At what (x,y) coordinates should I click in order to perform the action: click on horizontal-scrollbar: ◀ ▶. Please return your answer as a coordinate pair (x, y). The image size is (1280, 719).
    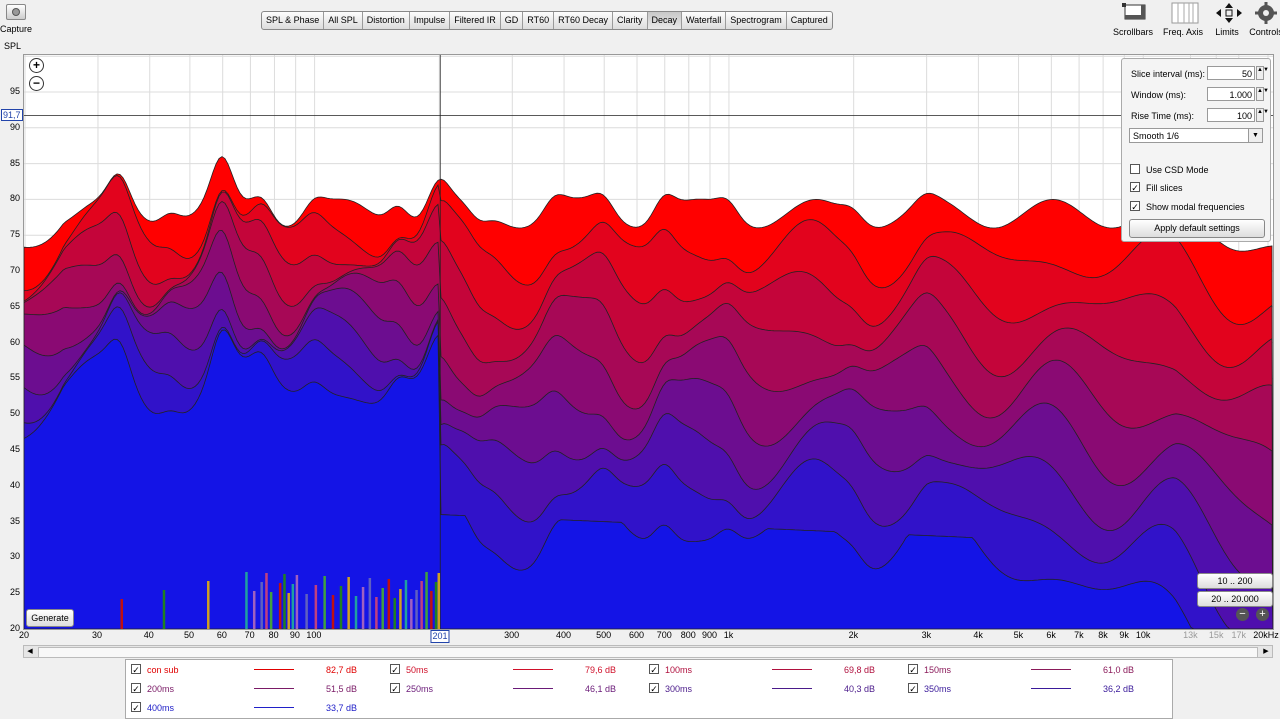
    Looking at the image, I should click on (648, 651).